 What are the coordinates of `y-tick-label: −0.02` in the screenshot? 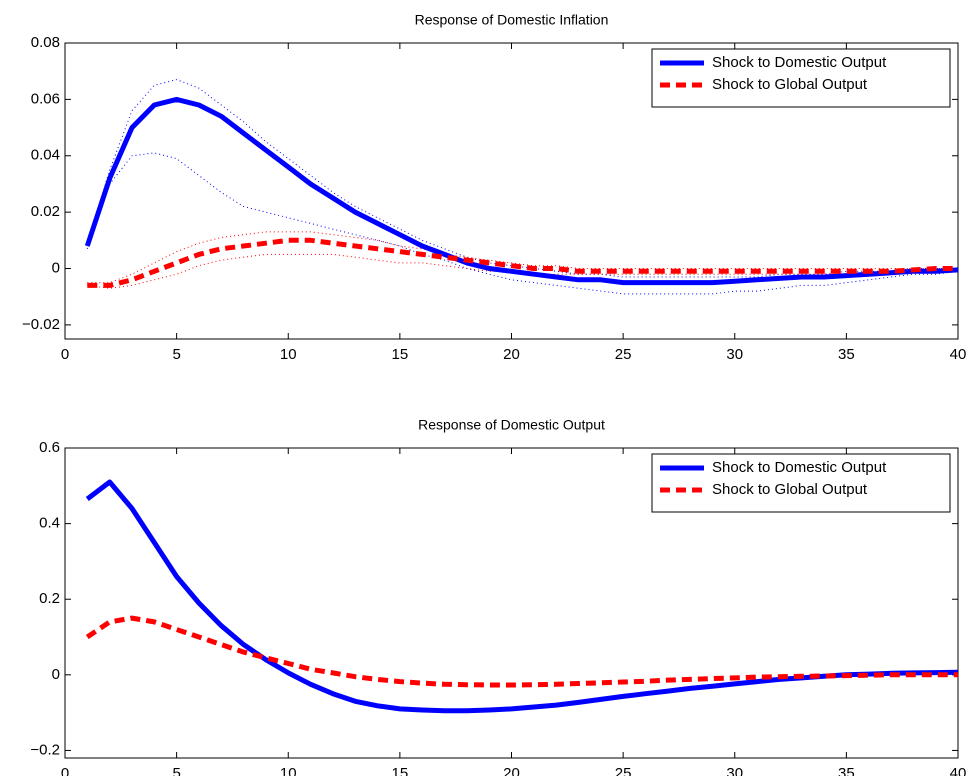 It's located at (41, 324).